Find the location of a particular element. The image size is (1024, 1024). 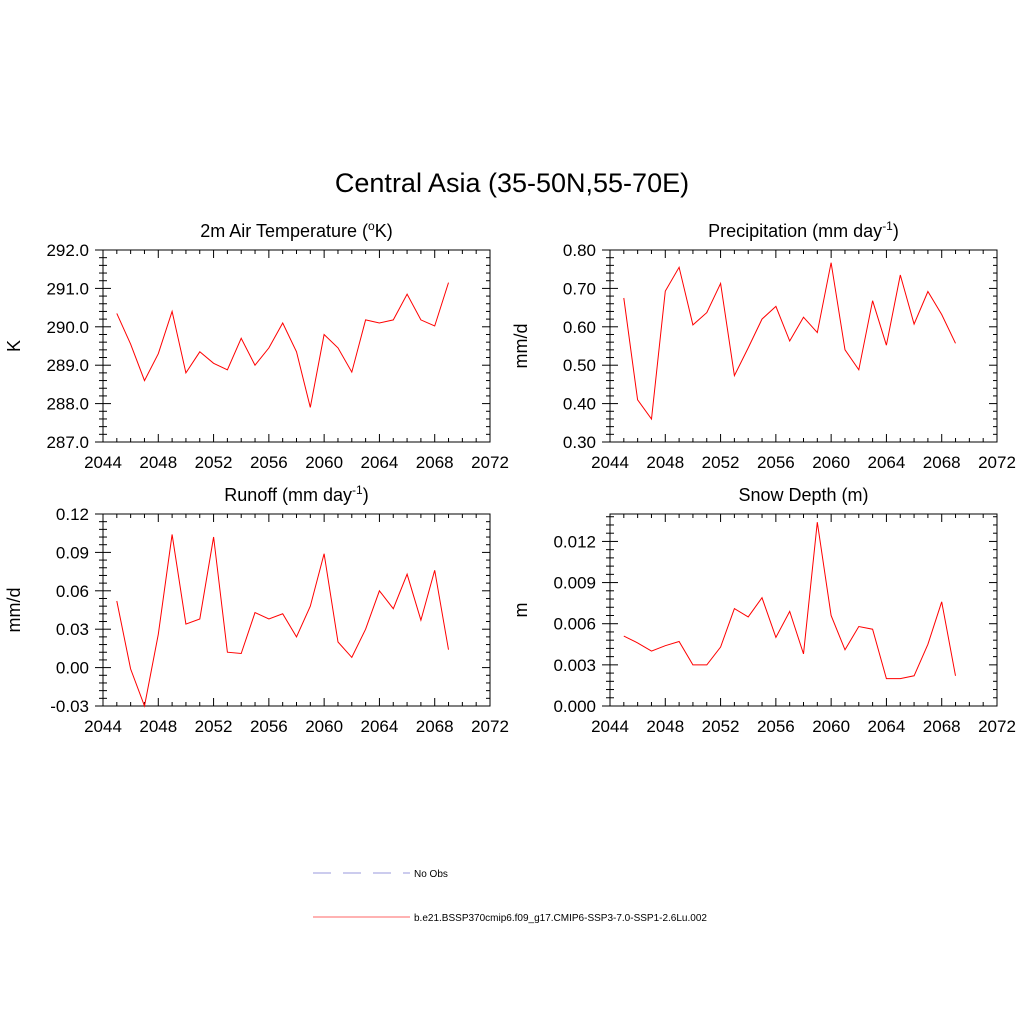

y-tick-label: 0.30 is located at coordinates (579, 442).